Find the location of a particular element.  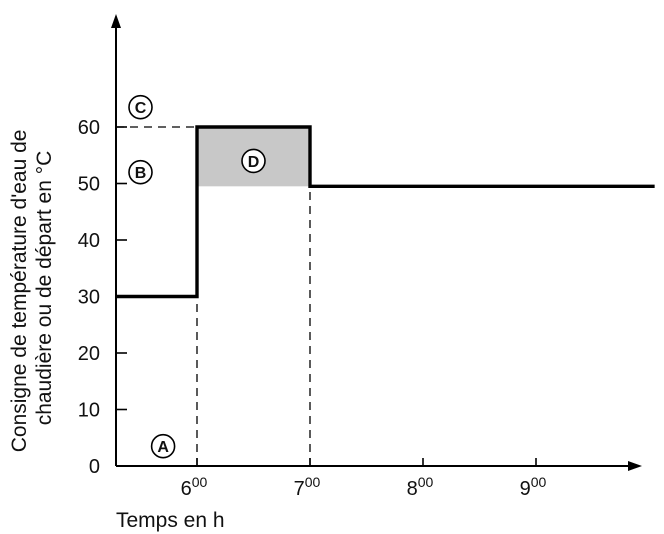

marker-b: B is located at coordinates (140, 172).